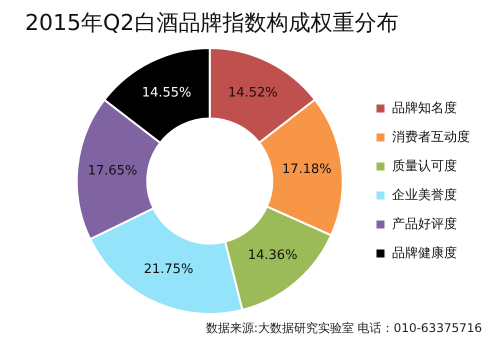  I want to click on data-label: 14.52%, so click(253, 93).